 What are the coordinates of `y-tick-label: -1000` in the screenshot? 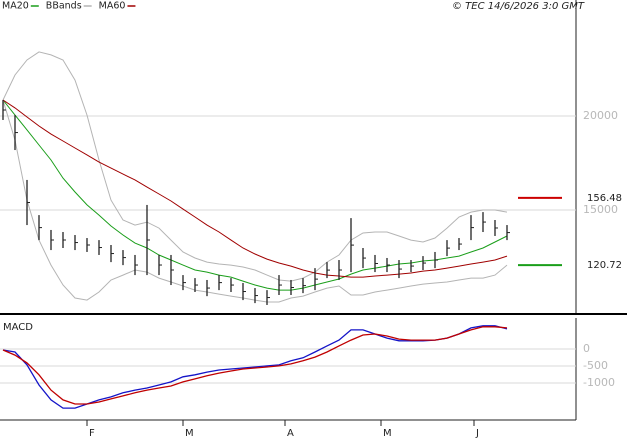 It's located at (599, 382).